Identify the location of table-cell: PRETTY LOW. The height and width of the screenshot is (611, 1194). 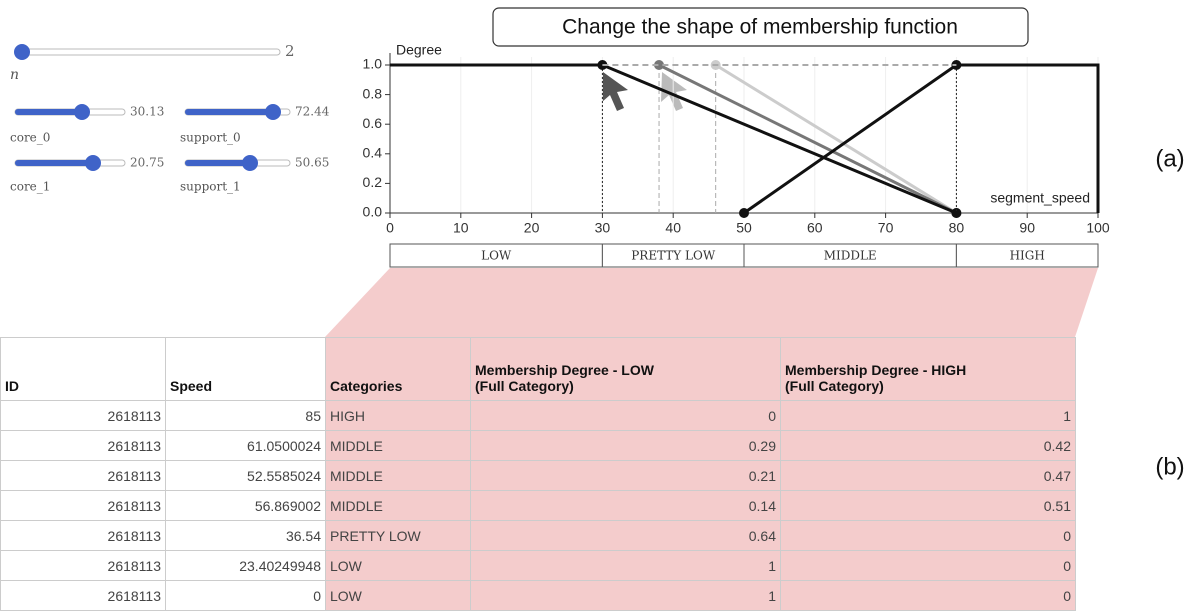
(398, 535).